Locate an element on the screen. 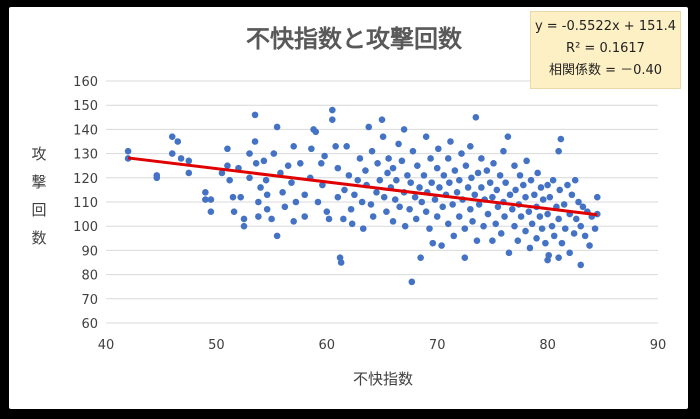  trend-line is located at coordinates (362, 186).